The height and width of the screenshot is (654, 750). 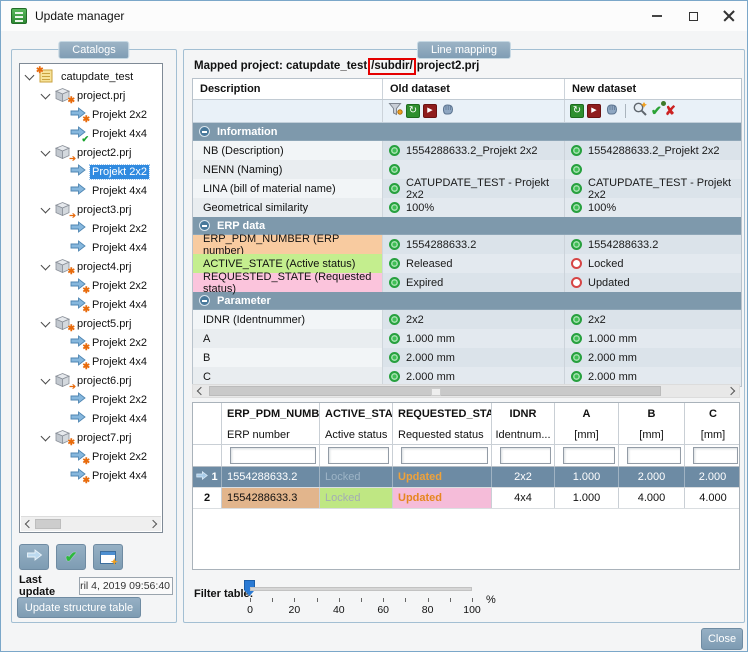 What do you see at coordinates (729, 16) in the screenshot?
I see `close-window-button` at bounding box center [729, 16].